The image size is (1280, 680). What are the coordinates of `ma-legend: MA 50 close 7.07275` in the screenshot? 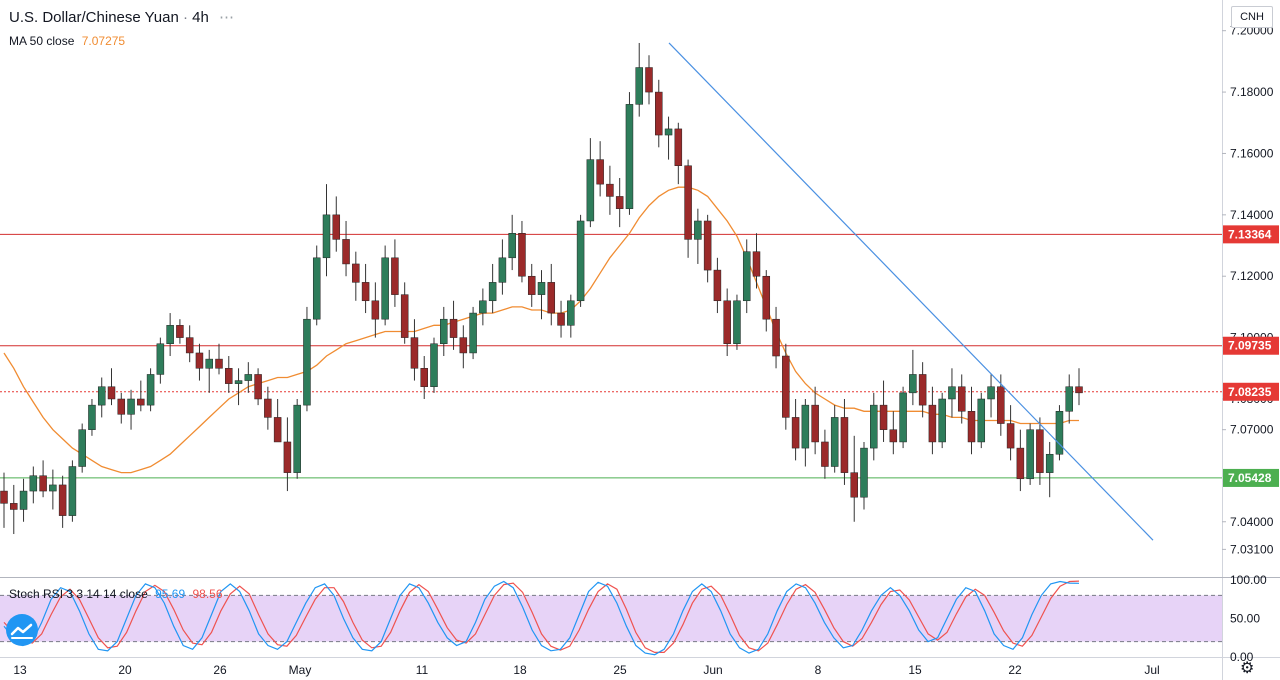 It's located at (67, 41).